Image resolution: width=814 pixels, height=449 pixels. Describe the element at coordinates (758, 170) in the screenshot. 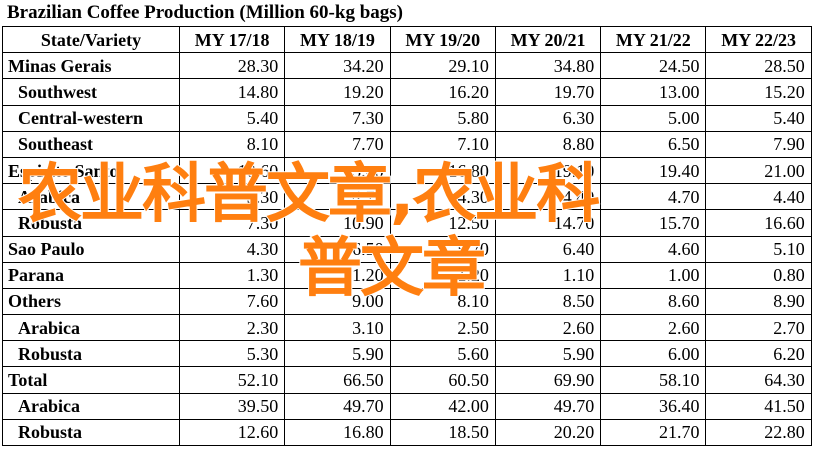

I see `table-cell: 21.00` at that location.